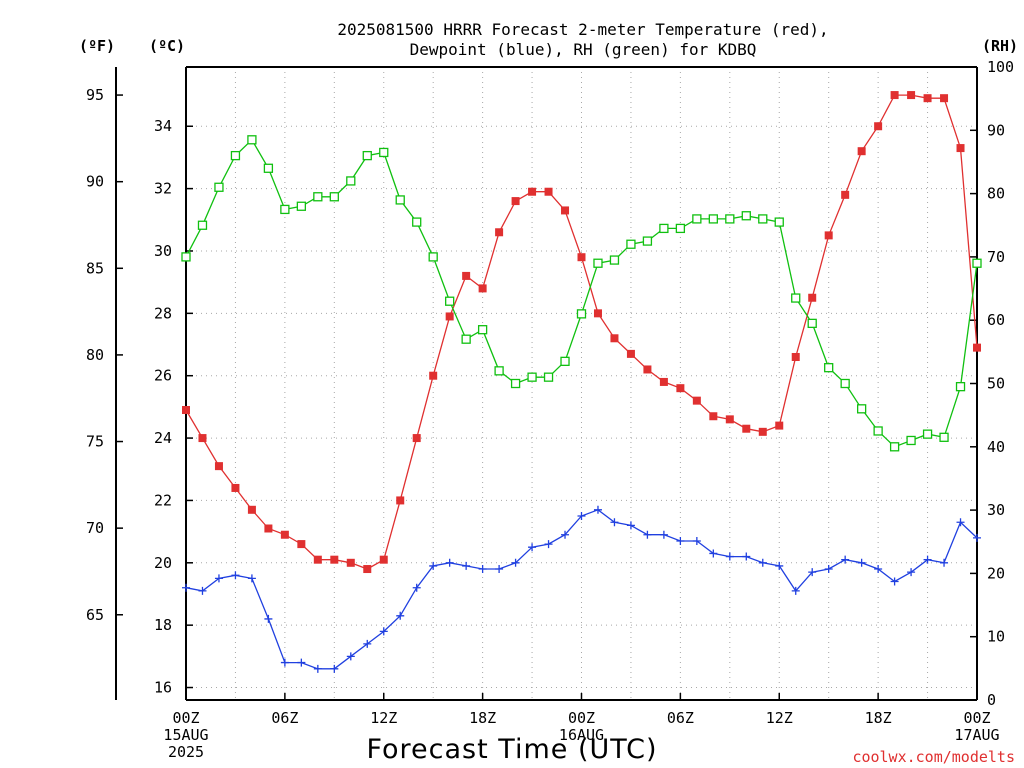  I want to click on celsius-tick-label: 34, so click(163, 126).